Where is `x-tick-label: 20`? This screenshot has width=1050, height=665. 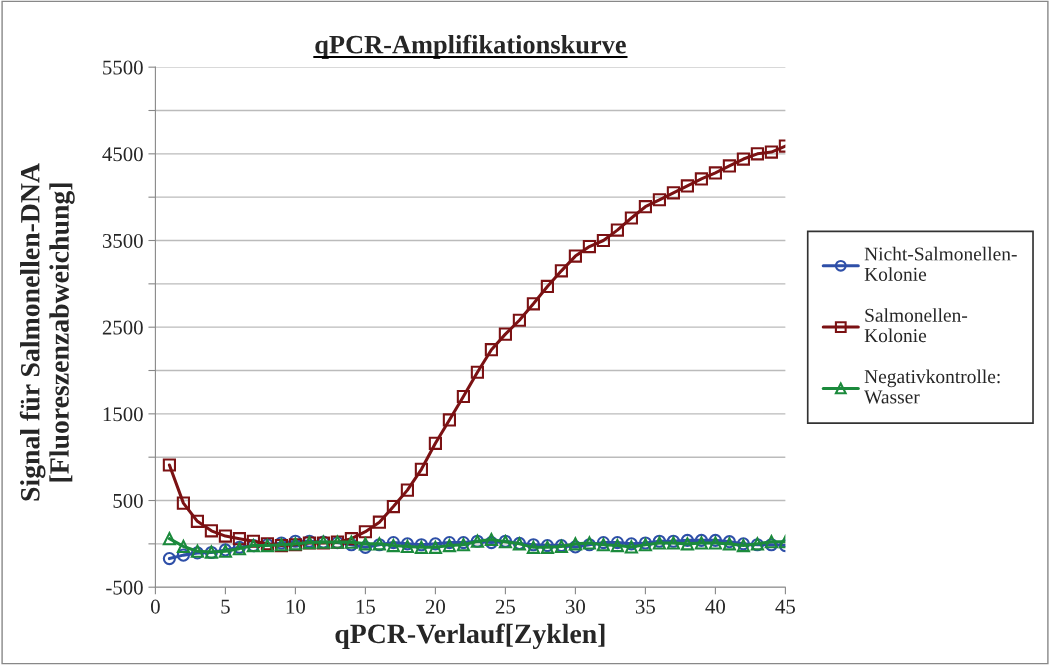 x-tick-label: 20 is located at coordinates (435, 606).